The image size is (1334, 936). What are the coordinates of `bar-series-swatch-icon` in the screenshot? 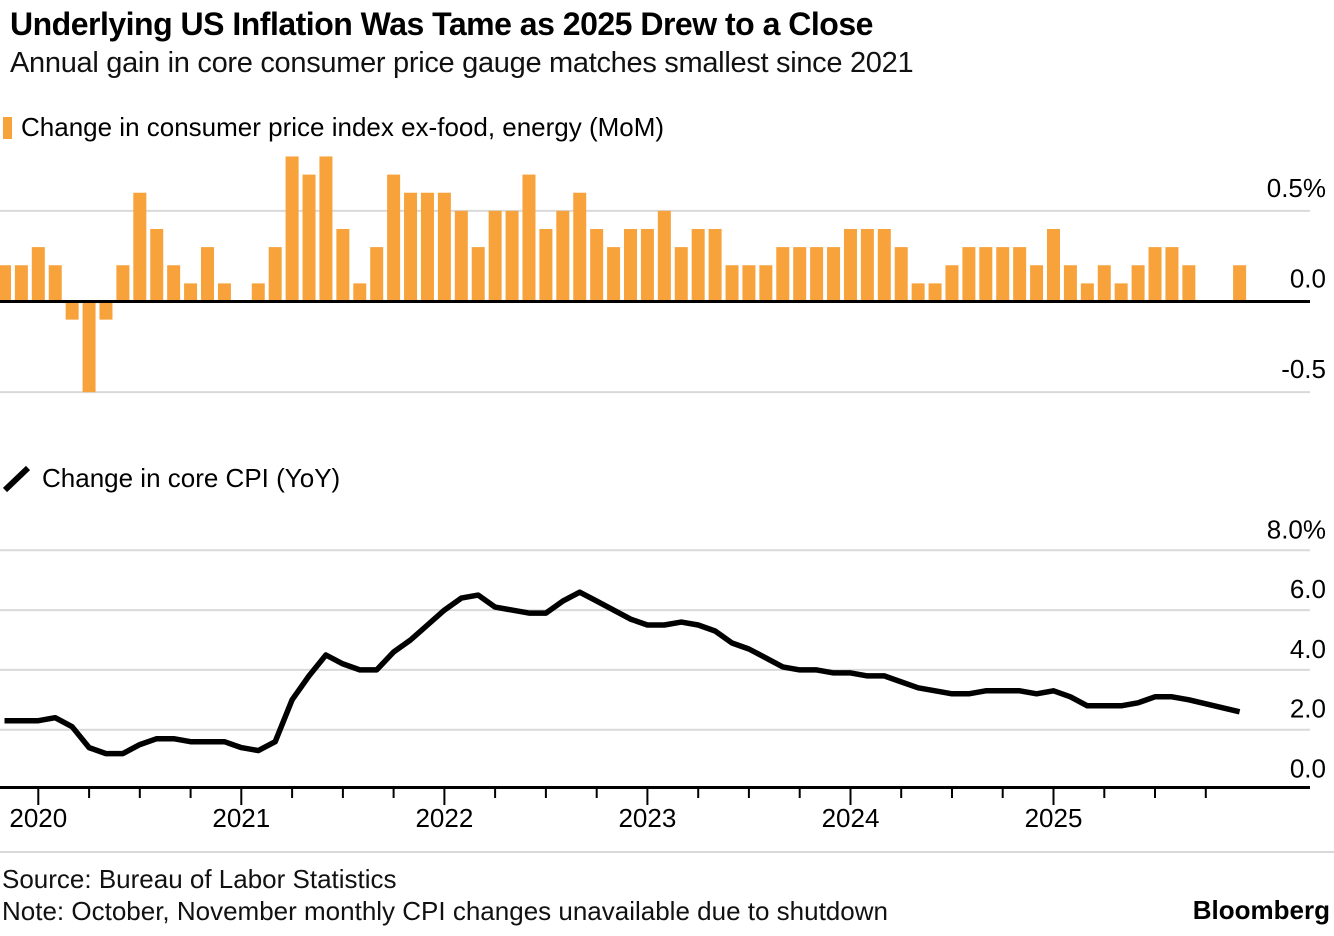 It's located at (7, 127).